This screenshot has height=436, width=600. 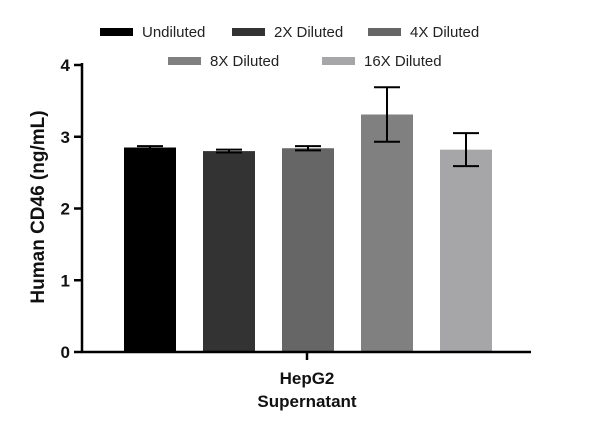 What do you see at coordinates (65, 137) in the screenshot?
I see `y-tick-label: 3` at bounding box center [65, 137].